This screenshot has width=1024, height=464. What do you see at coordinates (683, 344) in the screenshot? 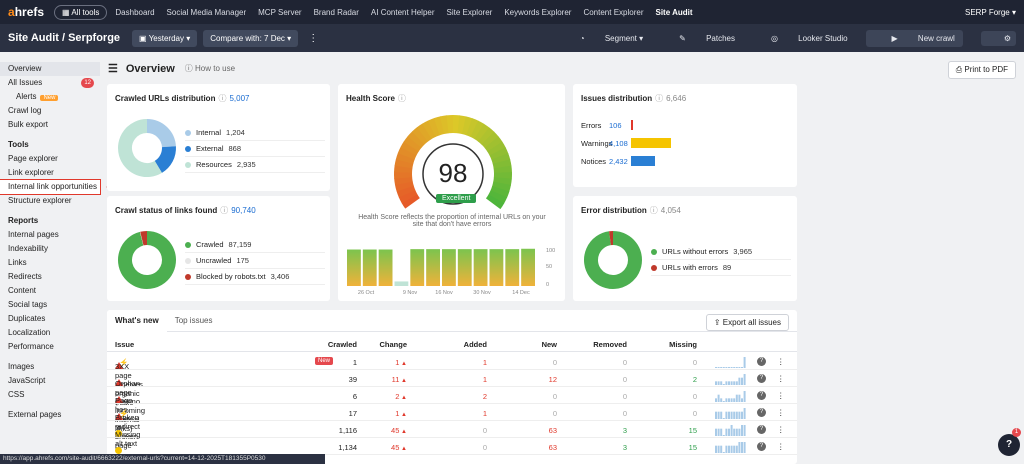
I see `column-header-missing: Missing` at bounding box center [683, 344].